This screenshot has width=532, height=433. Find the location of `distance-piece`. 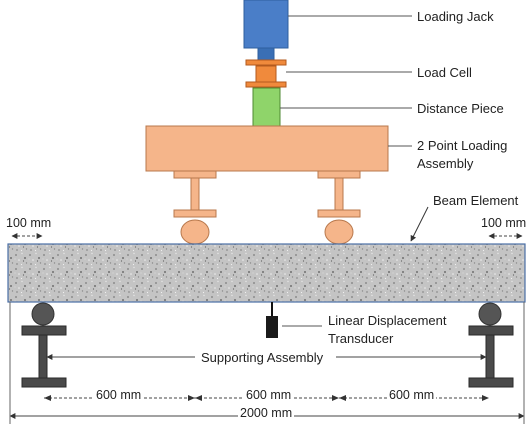

distance-piece is located at coordinates (266, 107).